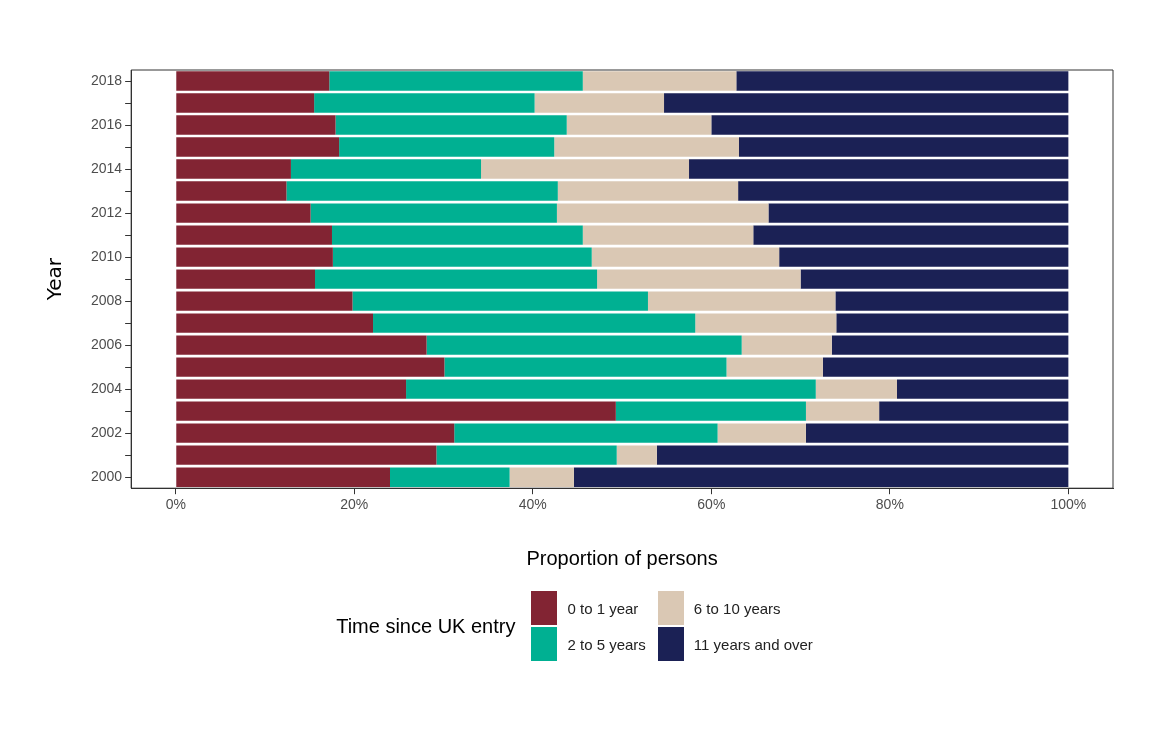 This screenshot has height=733, width=1149. Describe the element at coordinates (175, 504) in the screenshot. I see `x-tick-label: 0%` at that location.